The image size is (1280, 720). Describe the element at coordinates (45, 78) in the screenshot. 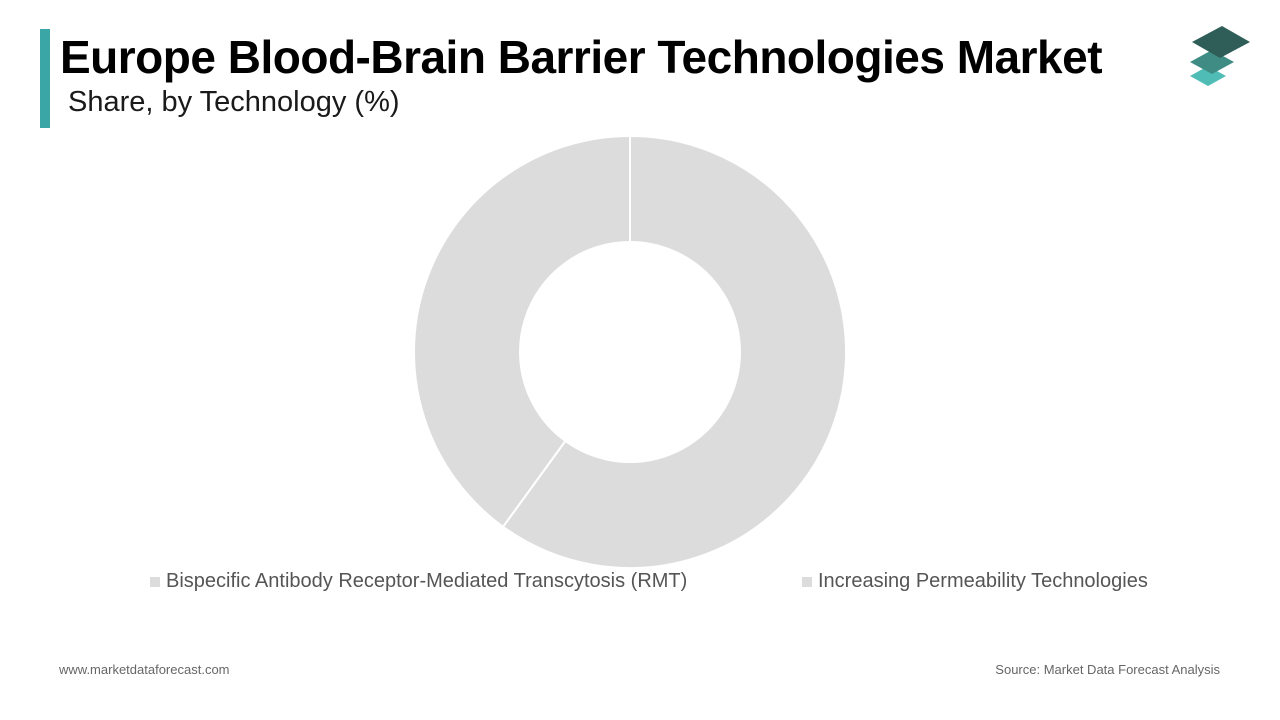

I see `title-accent-bar` at that location.